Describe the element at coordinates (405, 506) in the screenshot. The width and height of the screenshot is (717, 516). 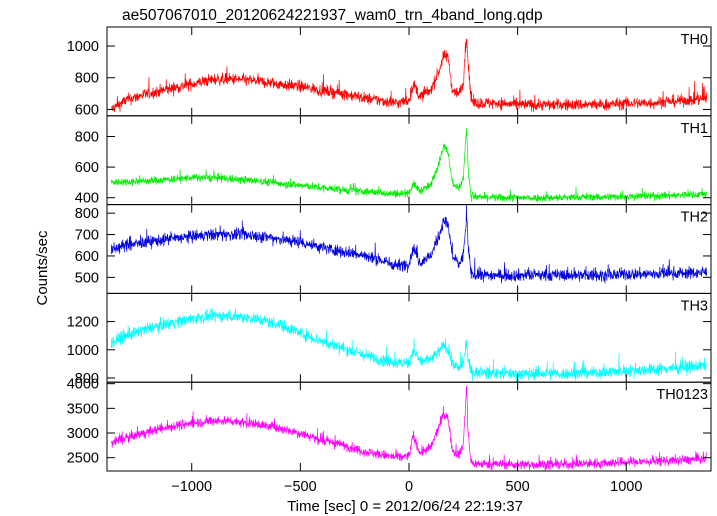
I see `x-axis-label: Time [sec] 0 = 2012/06/24 22:19:37` at that location.